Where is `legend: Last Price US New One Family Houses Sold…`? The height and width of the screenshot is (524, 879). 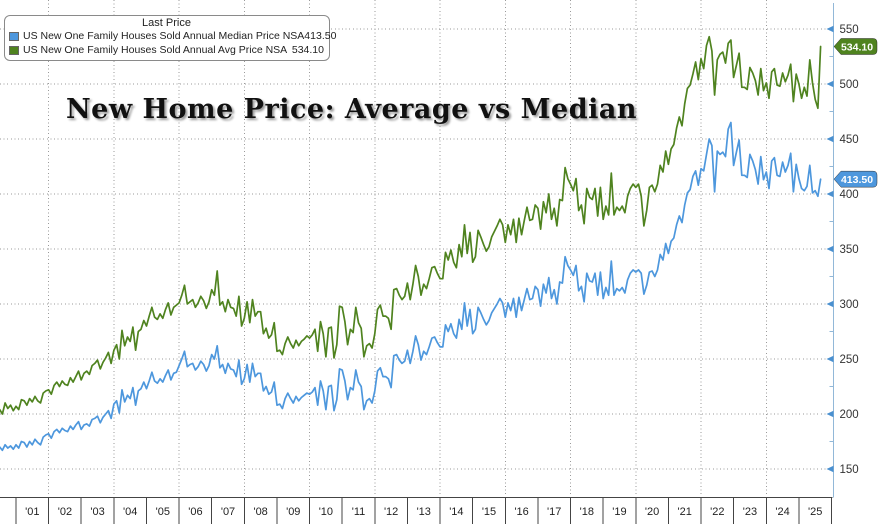
legend: Last Price US New One Family Houses Sold… is located at coordinates (170, 38).